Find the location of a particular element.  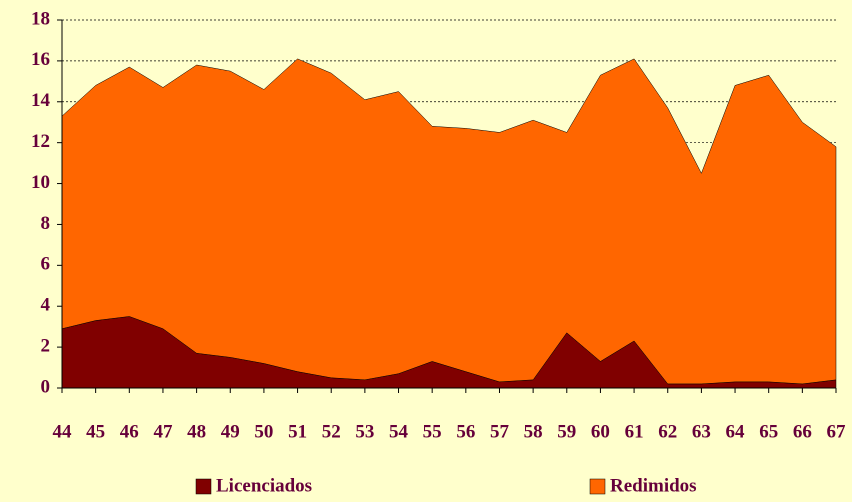

x-tick-label: 59 is located at coordinates (566, 431).